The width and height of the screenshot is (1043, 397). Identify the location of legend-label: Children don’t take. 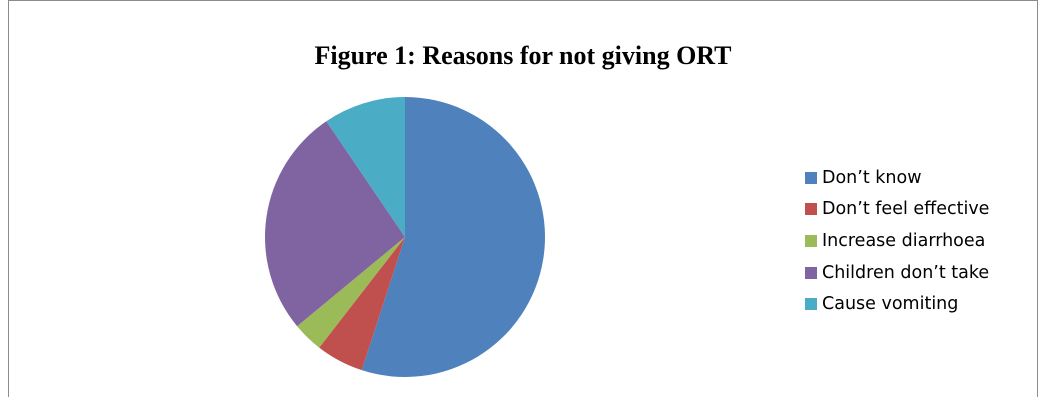
(906, 272).